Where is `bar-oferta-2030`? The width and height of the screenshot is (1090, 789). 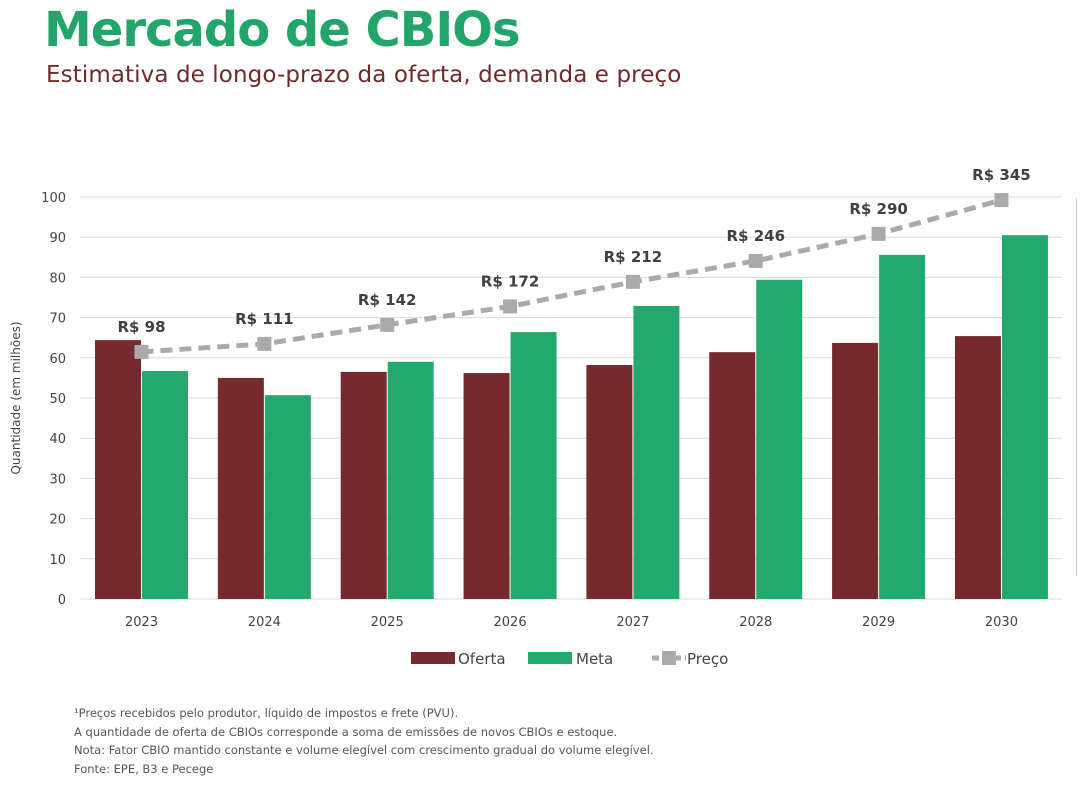
bar-oferta-2030 is located at coordinates (977, 467).